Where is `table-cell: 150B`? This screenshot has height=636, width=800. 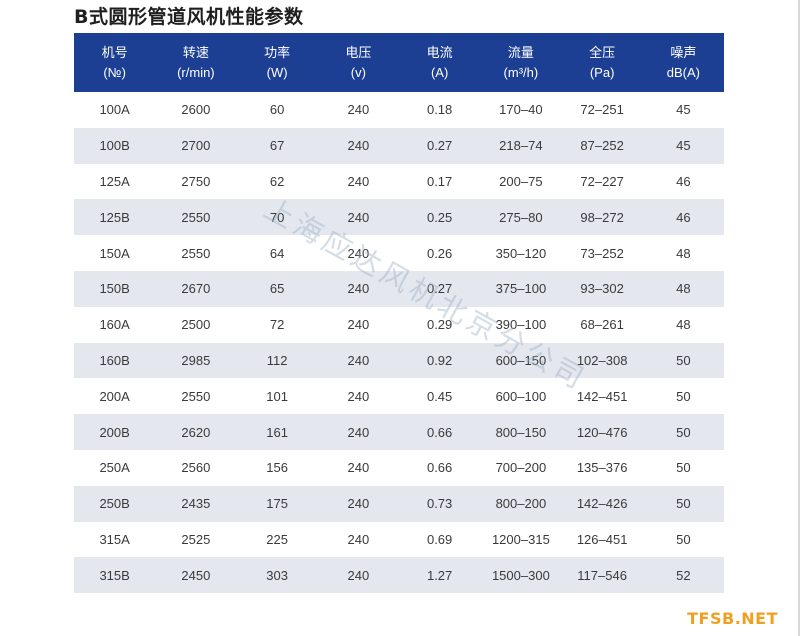
table-cell: 150B is located at coordinates (114, 289).